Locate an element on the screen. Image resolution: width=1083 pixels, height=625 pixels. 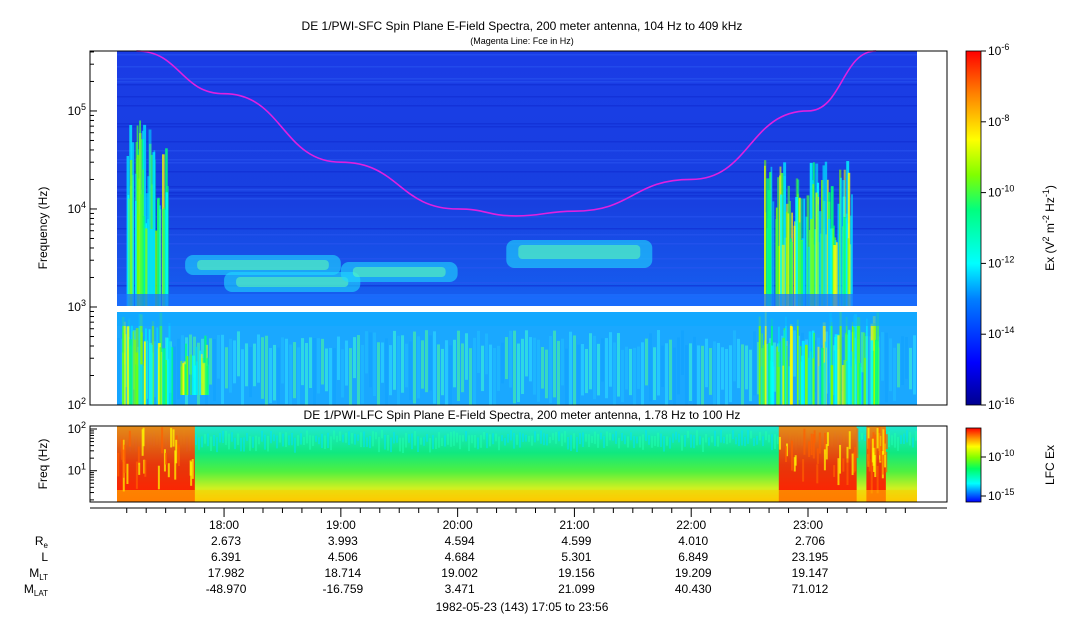
ephemeris-value: -16.759 is located at coordinates (342, 589).